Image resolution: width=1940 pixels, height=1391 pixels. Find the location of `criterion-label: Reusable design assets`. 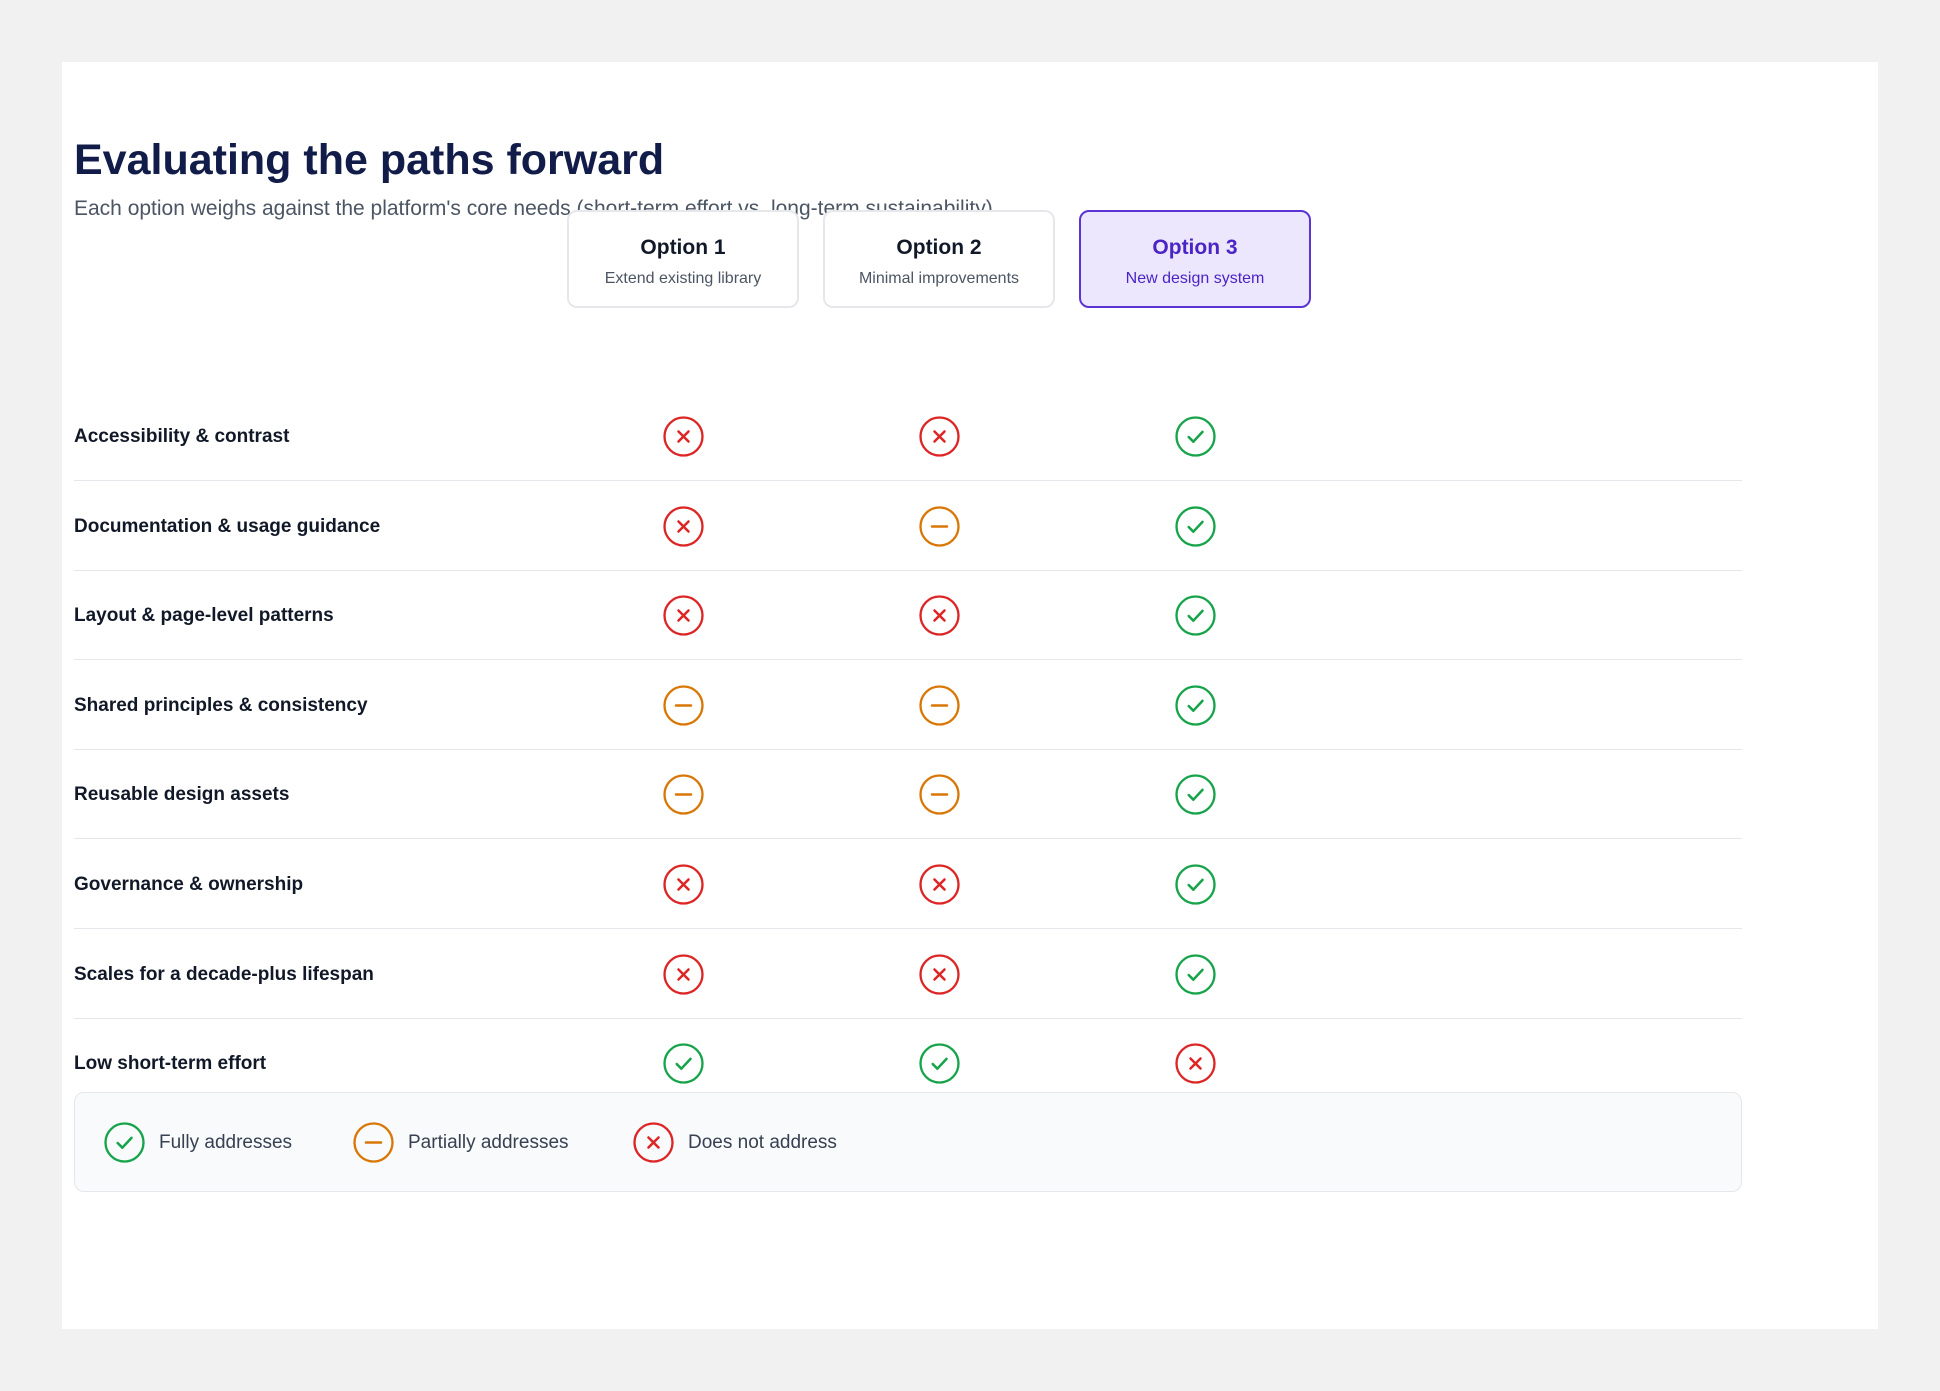

criterion-label: Reusable design assets is located at coordinates (182, 794).